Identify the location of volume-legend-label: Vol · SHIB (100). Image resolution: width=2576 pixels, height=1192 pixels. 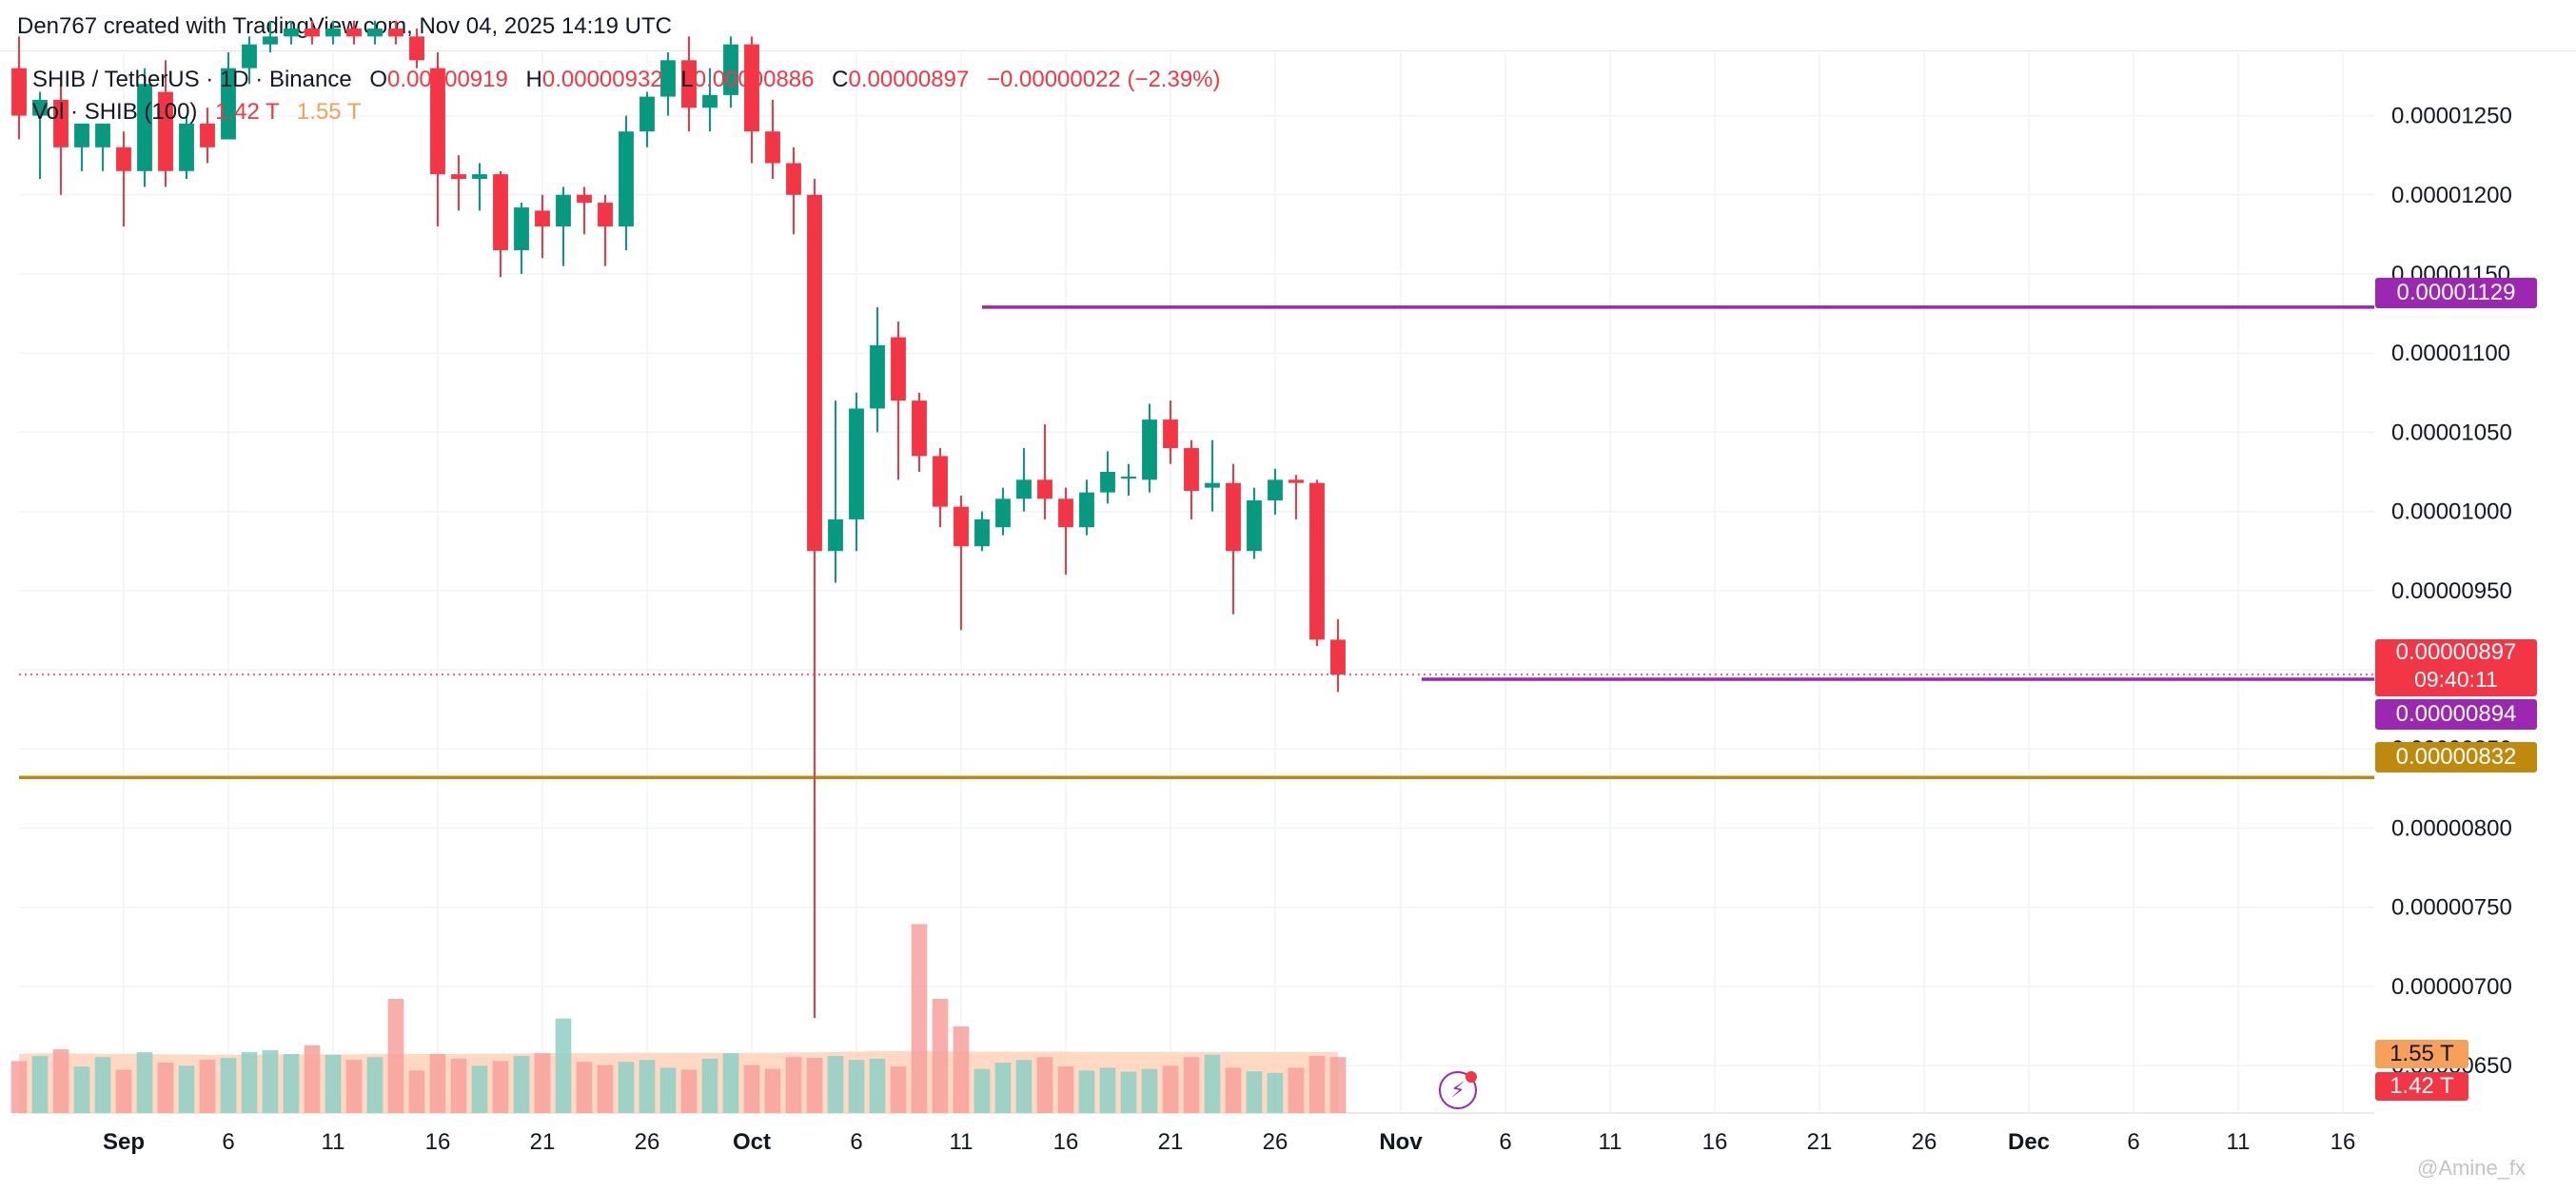
(115, 112).